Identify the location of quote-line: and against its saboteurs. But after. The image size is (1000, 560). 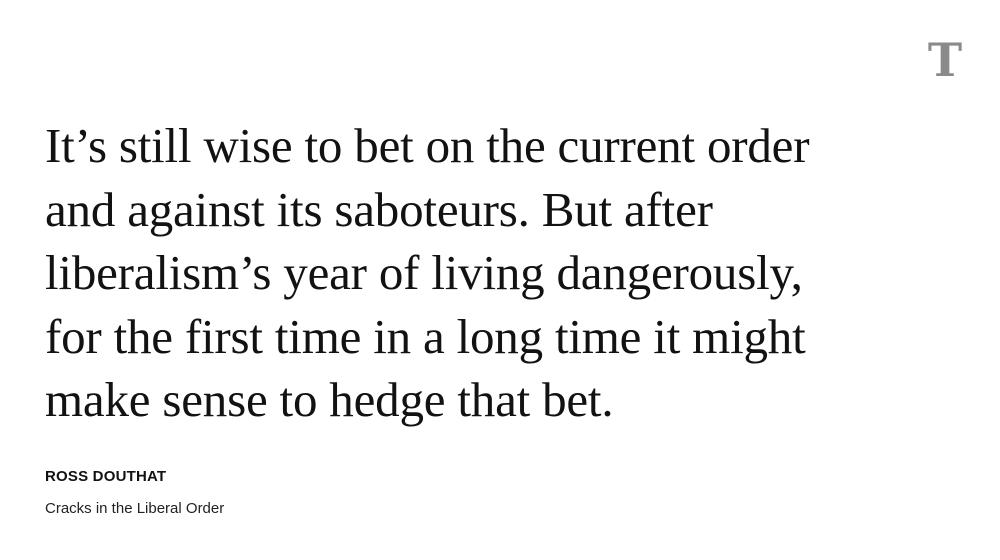
(379, 209).